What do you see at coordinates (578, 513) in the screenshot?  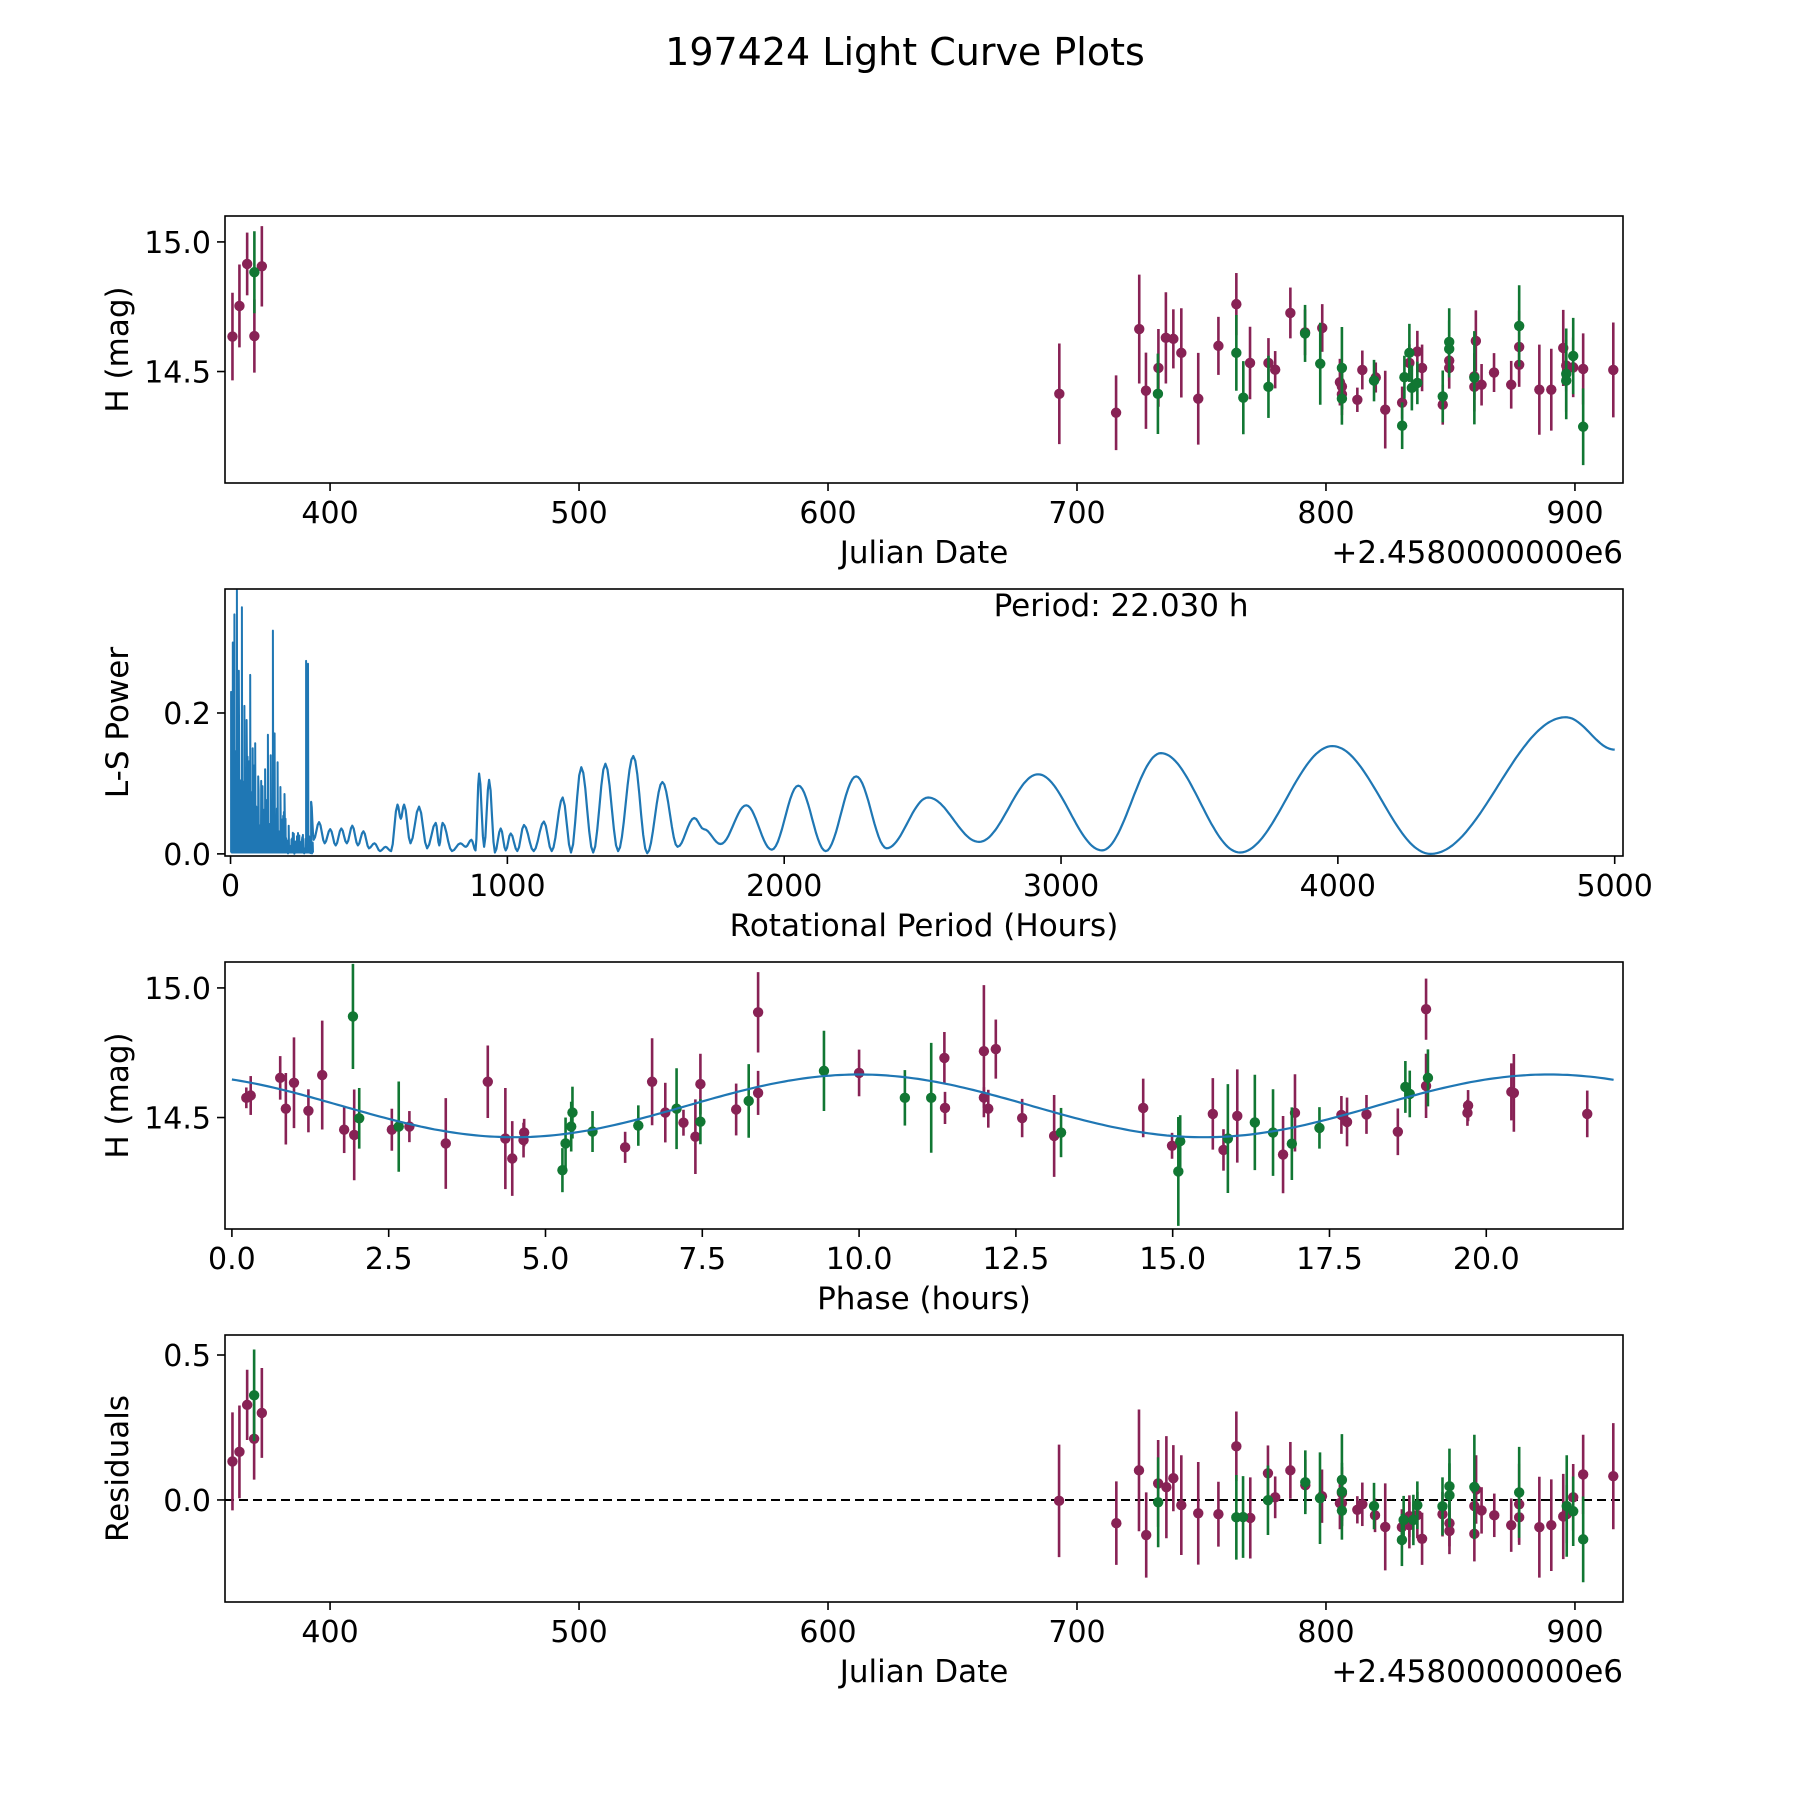 I see `x-tick-label: 500` at bounding box center [578, 513].